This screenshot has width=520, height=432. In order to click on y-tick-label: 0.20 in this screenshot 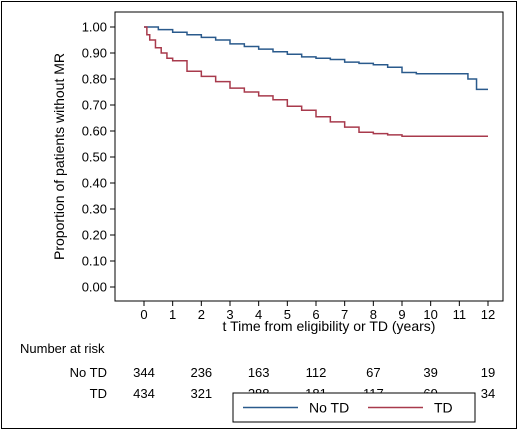, I will do `click(94, 235)`.